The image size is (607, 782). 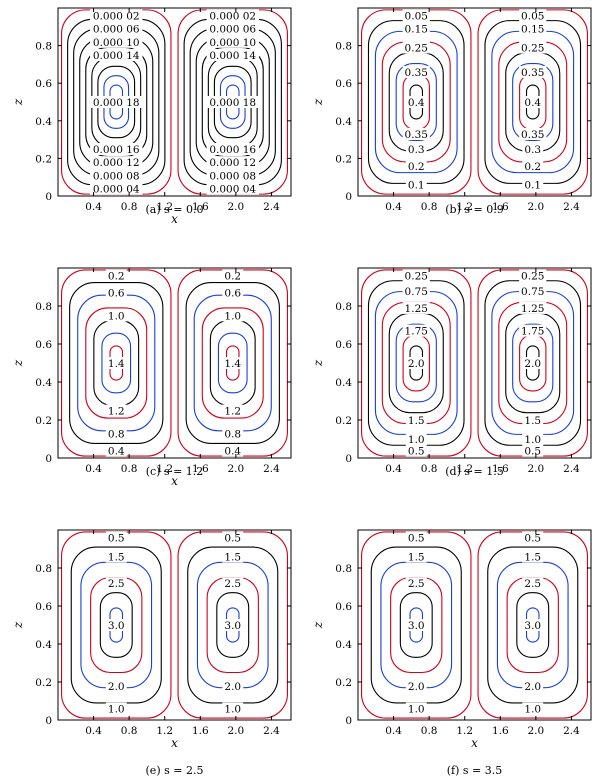 What do you see at coordinates (232, 626) in the screenshot?
I see `contour-label: 3.0` at bounding box center [232, 626].